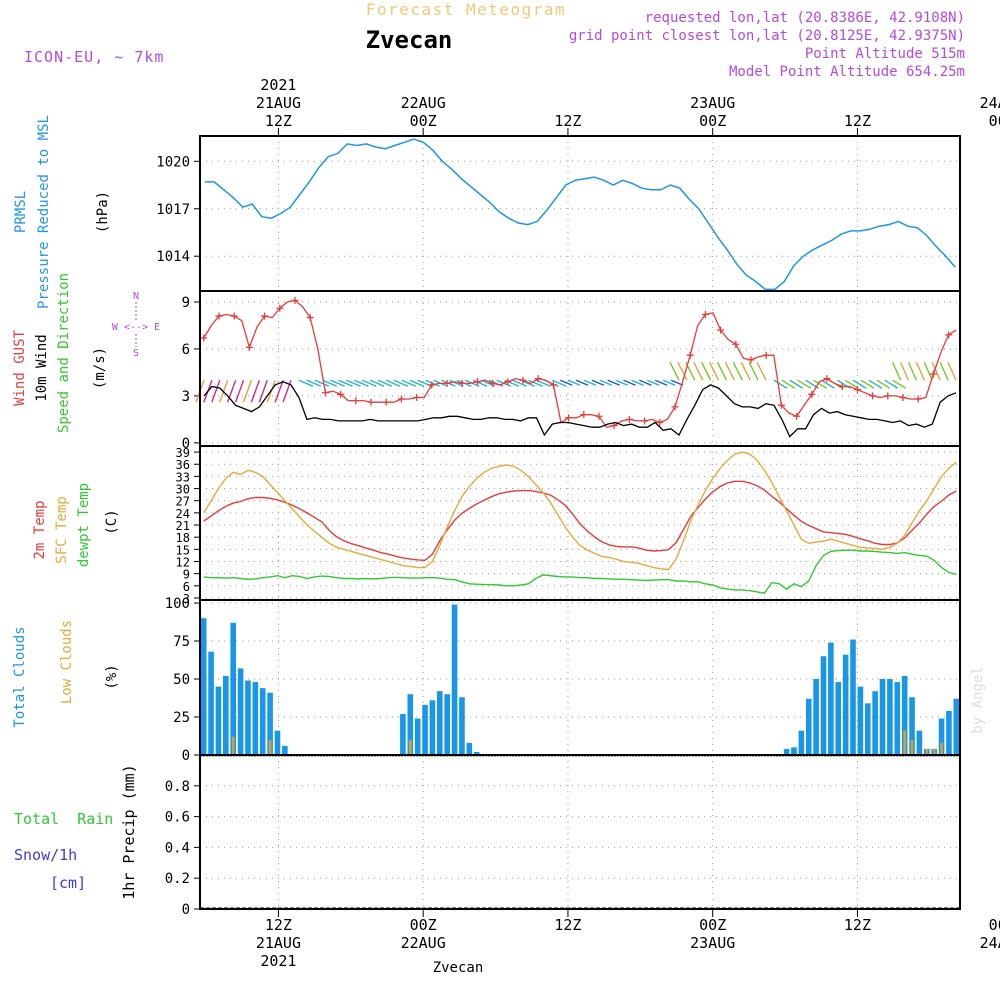  Describe the element at coordinates (278, 103) in the screenshot. I see `time-label-top: 21AUG` at that location.